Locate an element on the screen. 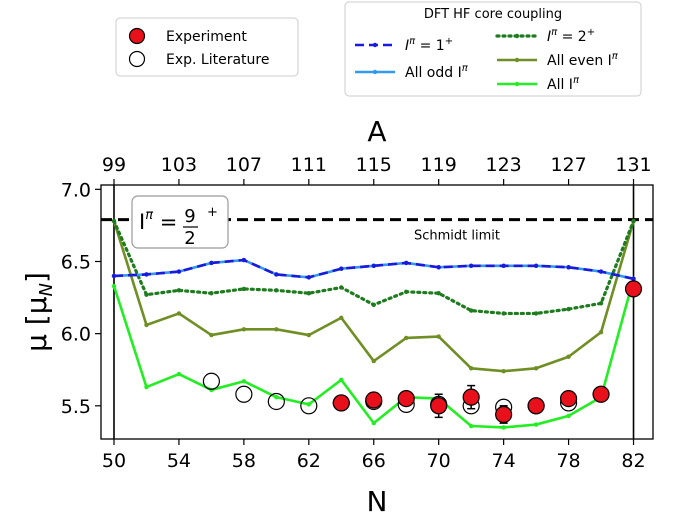  x-tick-label: 74 is located at coordinates (504, 461).